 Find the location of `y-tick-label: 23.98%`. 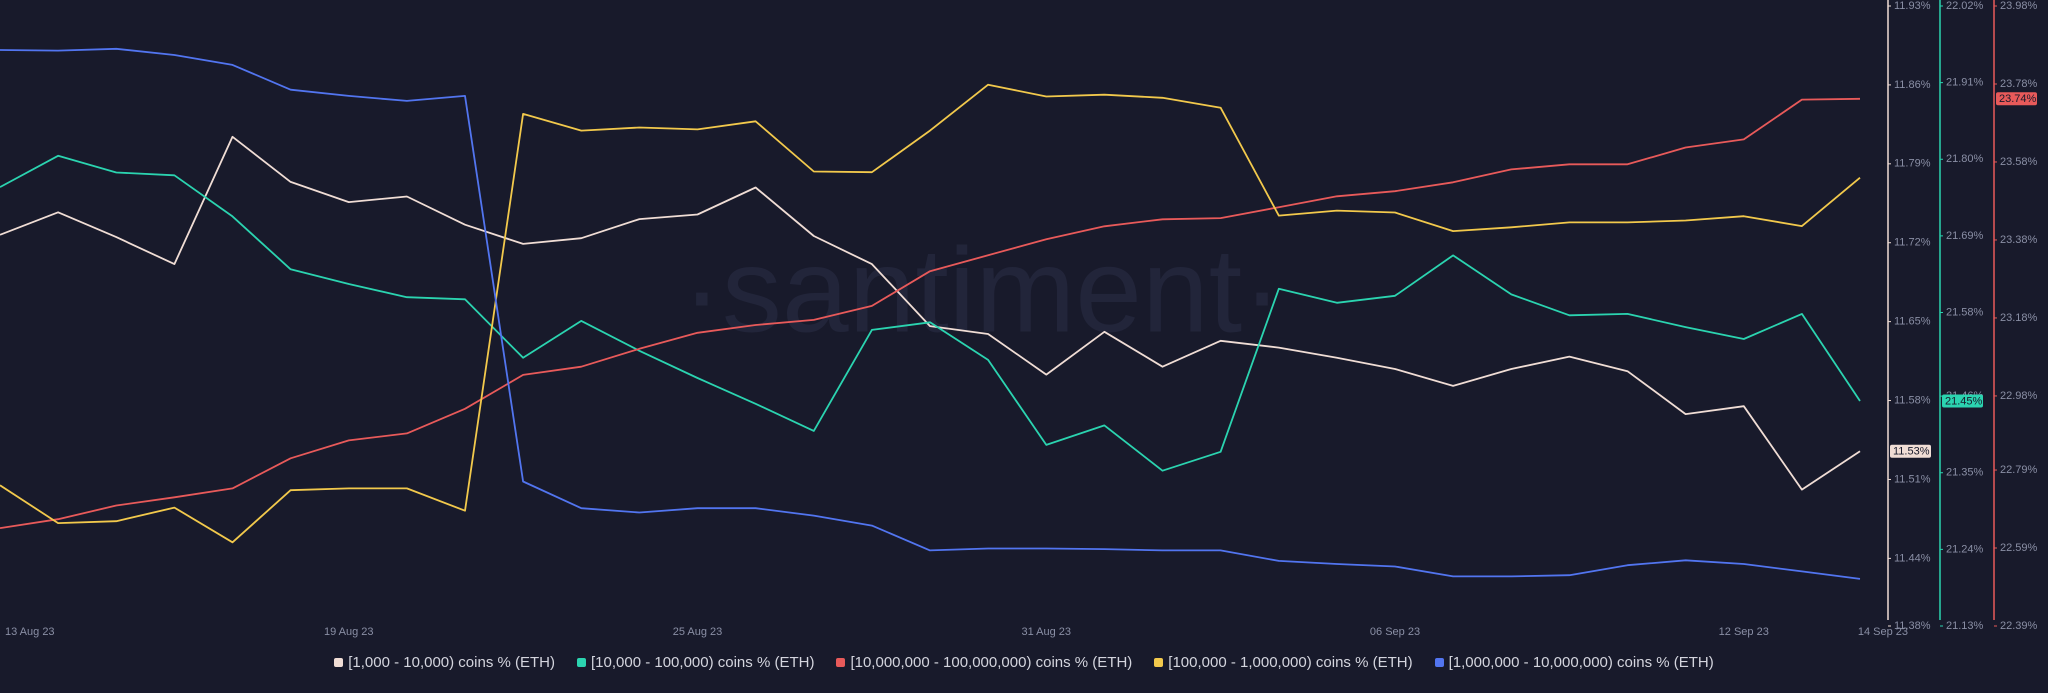

y-tick-label: 23.98% is located at coordinates (2019, 6).